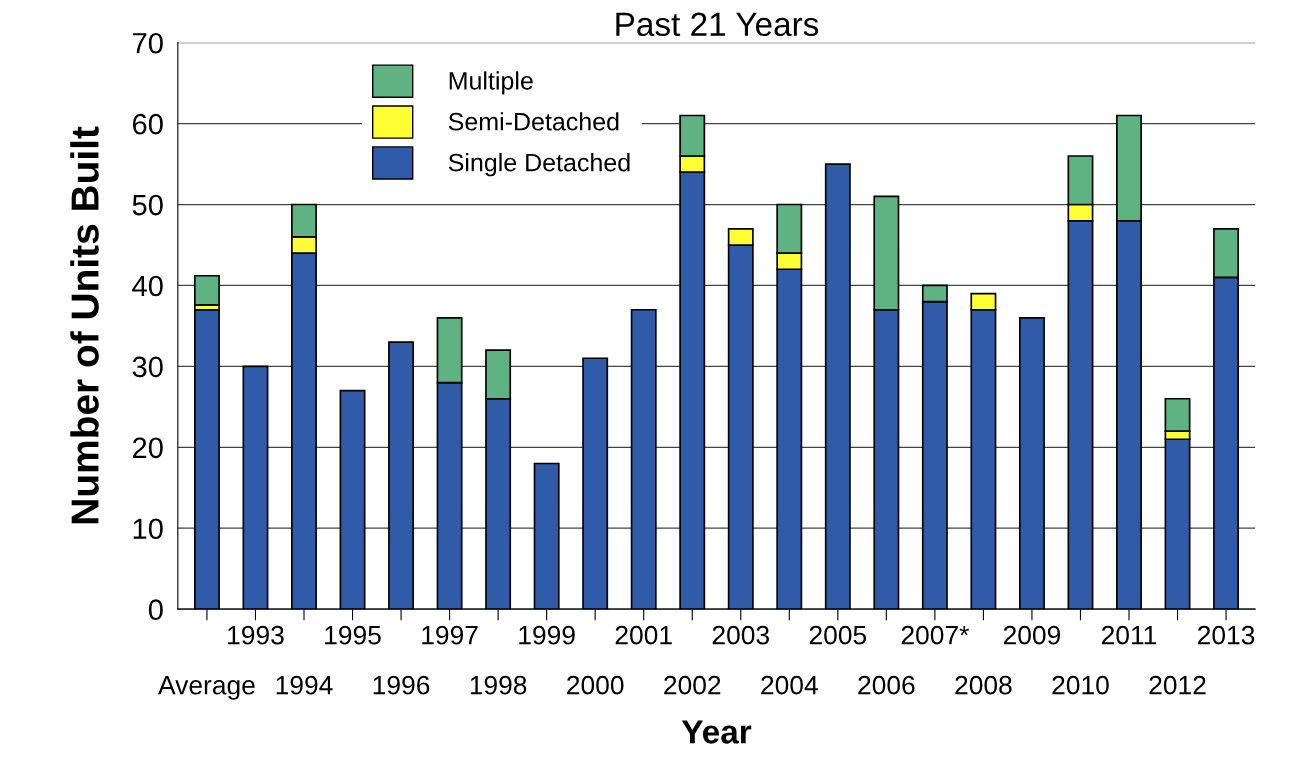 Image resolution: width=1298 pixels, height=776 pixels. I want to click on chart-title: Past 21 Years, so click(717, 24).